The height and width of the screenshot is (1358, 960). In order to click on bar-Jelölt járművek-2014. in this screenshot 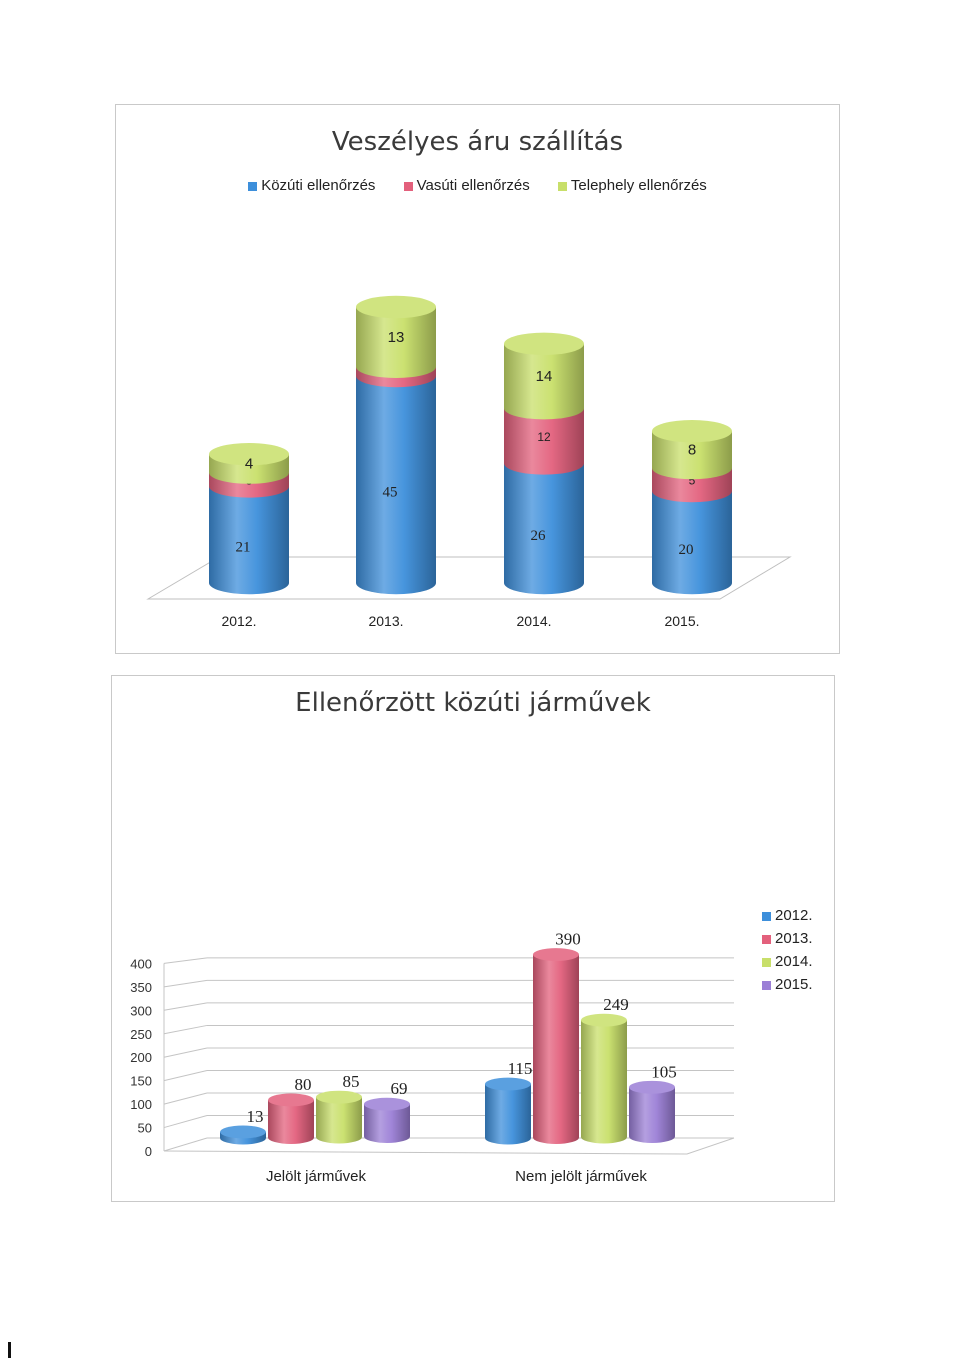, I will do `click(339, 1117)`.